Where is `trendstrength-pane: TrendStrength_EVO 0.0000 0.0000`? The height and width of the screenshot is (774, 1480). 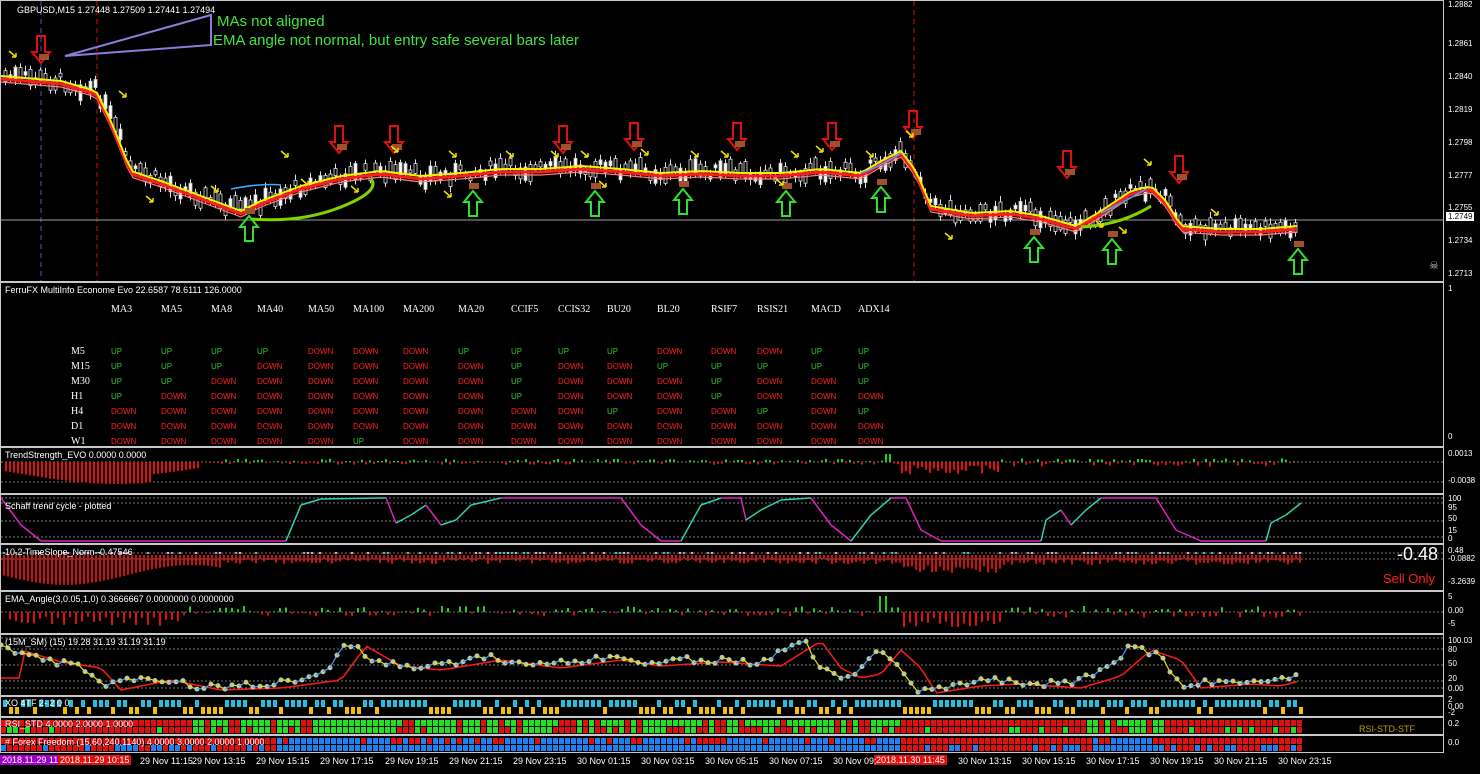
trendstrength-pane: TrendStrength_EVO 0.0000 0.0000 is located at coordinates (722, 470).